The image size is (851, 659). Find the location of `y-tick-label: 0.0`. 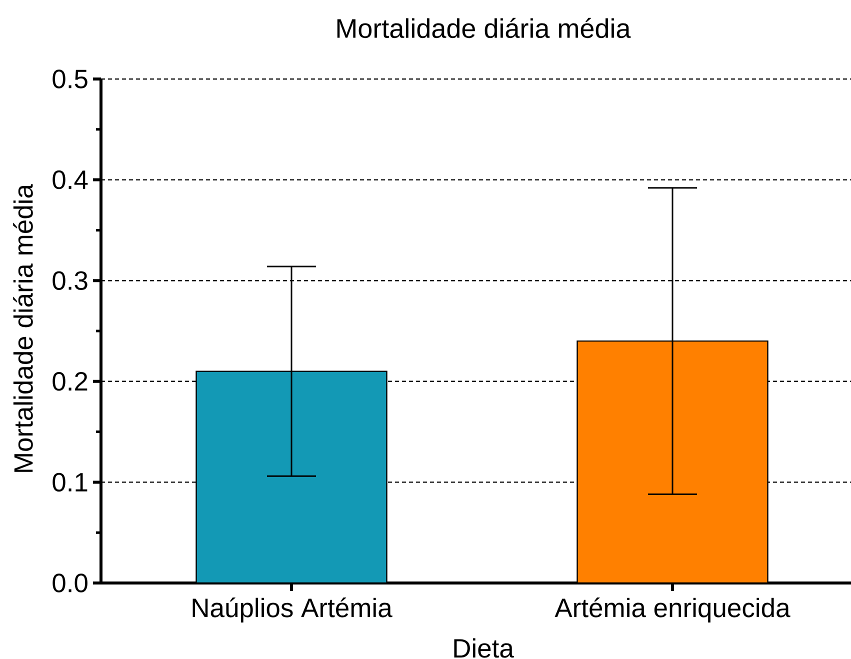

y-tick-label: 0.0 is located at coordinates (70, 583).